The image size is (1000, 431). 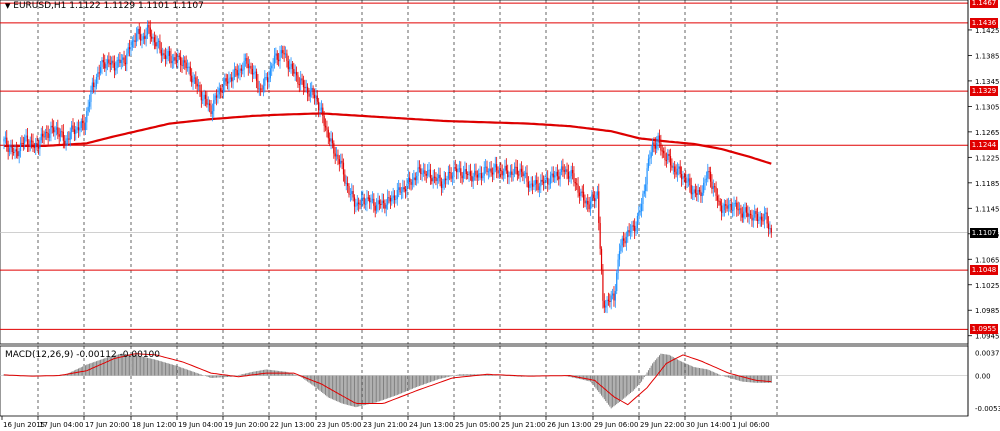 What do you see at coordinates (987, 354) in the screenshot?
I see `macd-tick-label: 0.00376` at bounding box center [987, 354].